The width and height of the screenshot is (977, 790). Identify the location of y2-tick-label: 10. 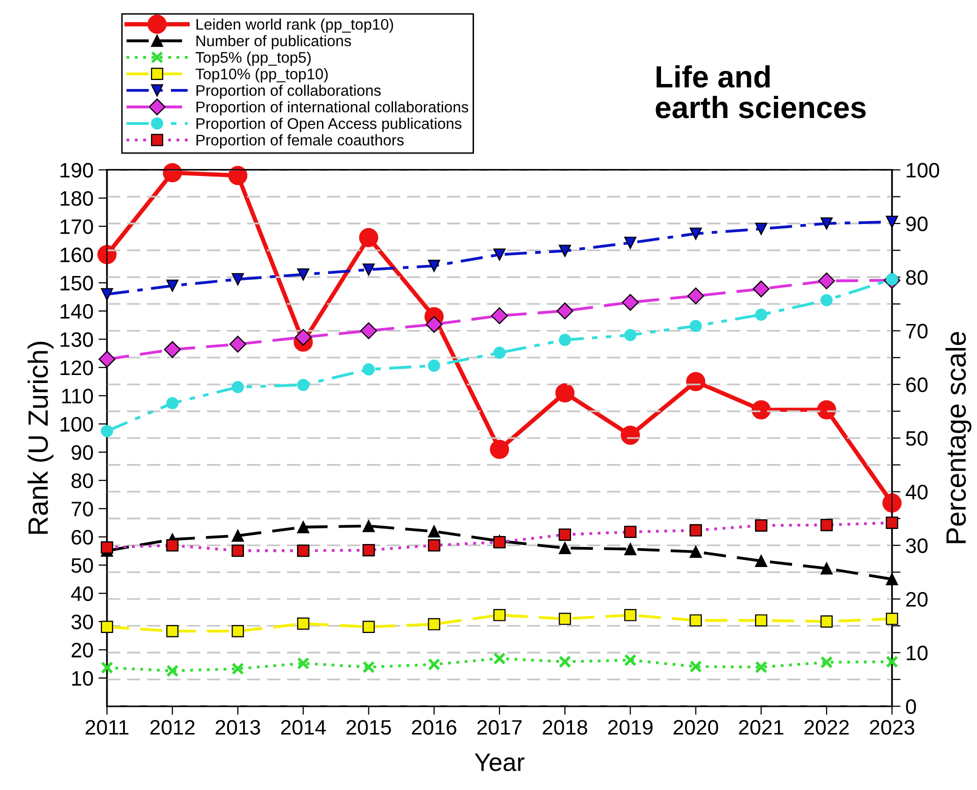
(917, 653).